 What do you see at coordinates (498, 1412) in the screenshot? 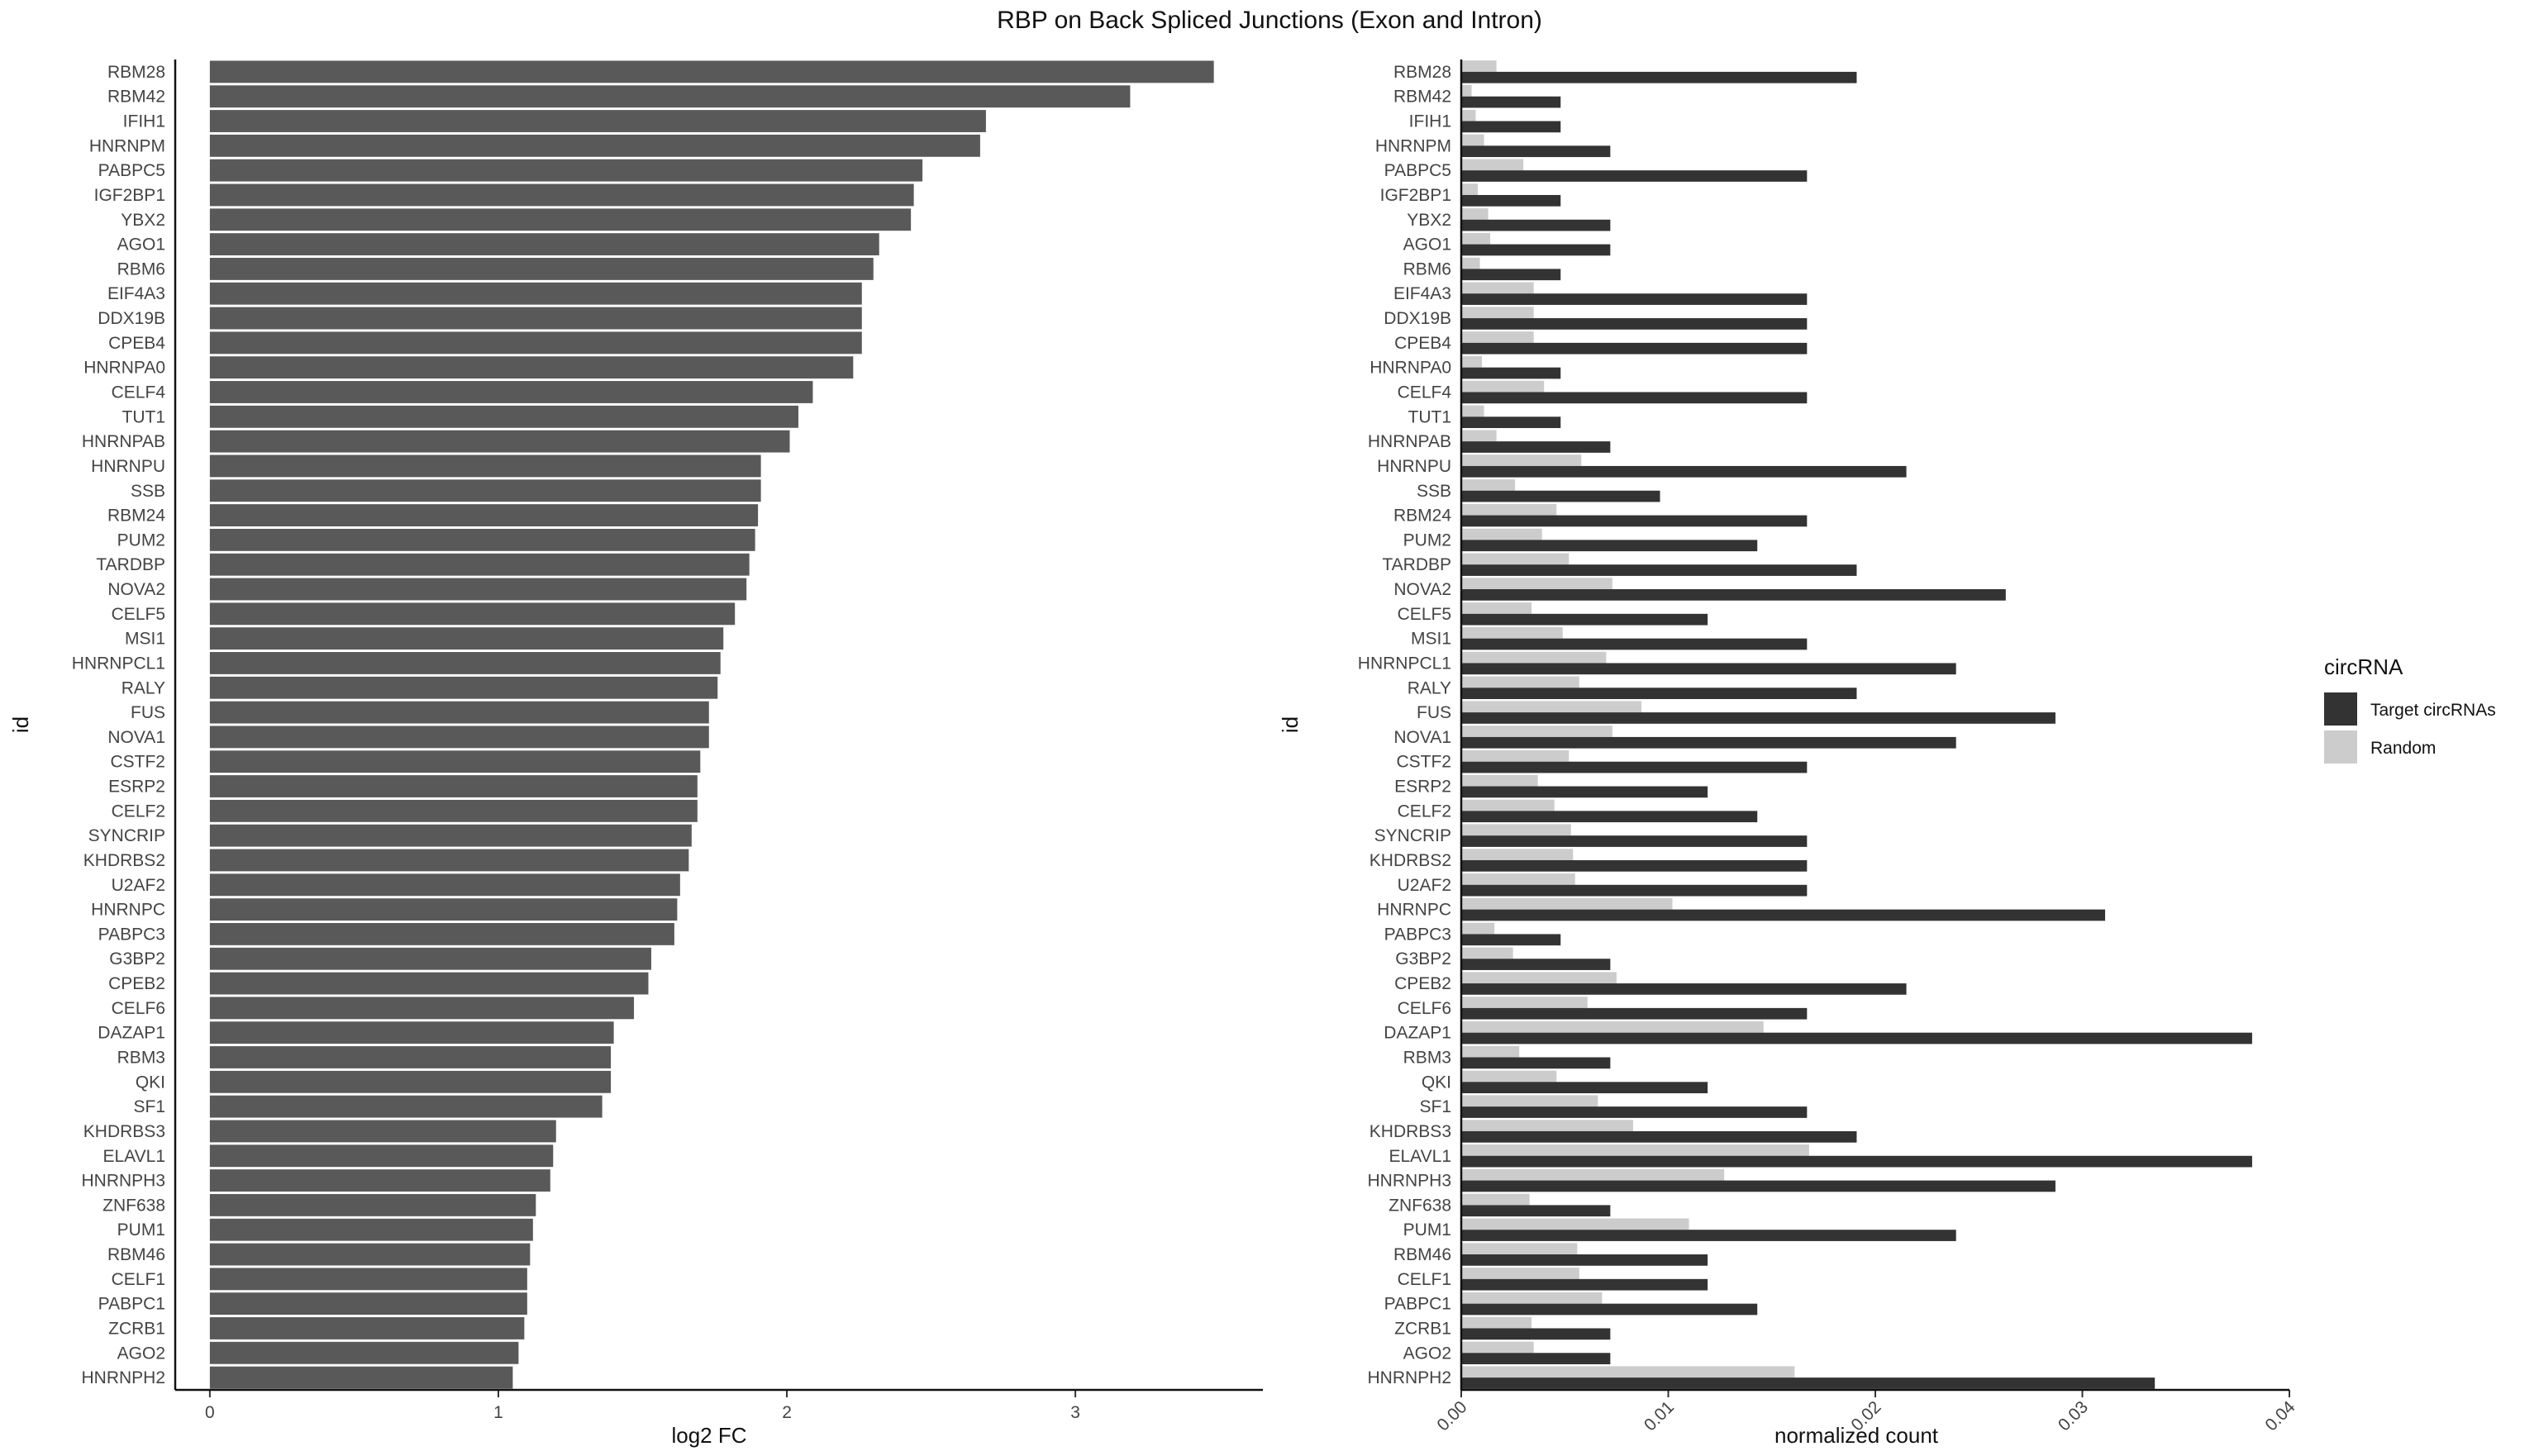
I see `left-x-tick-label: 1` at bounding box center [498, 1412].